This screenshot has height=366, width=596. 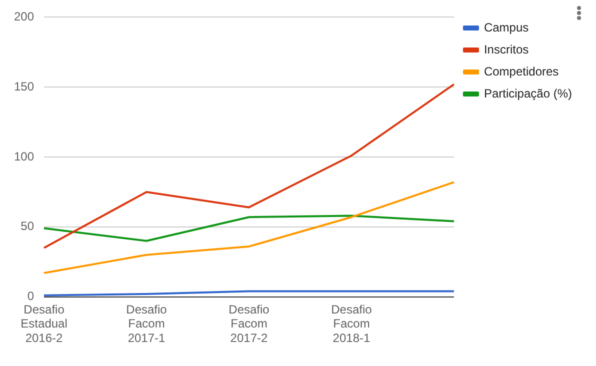 I want to click on x-tick-label: Desafio Estadual 2016-2, so click(x=44, y=324).